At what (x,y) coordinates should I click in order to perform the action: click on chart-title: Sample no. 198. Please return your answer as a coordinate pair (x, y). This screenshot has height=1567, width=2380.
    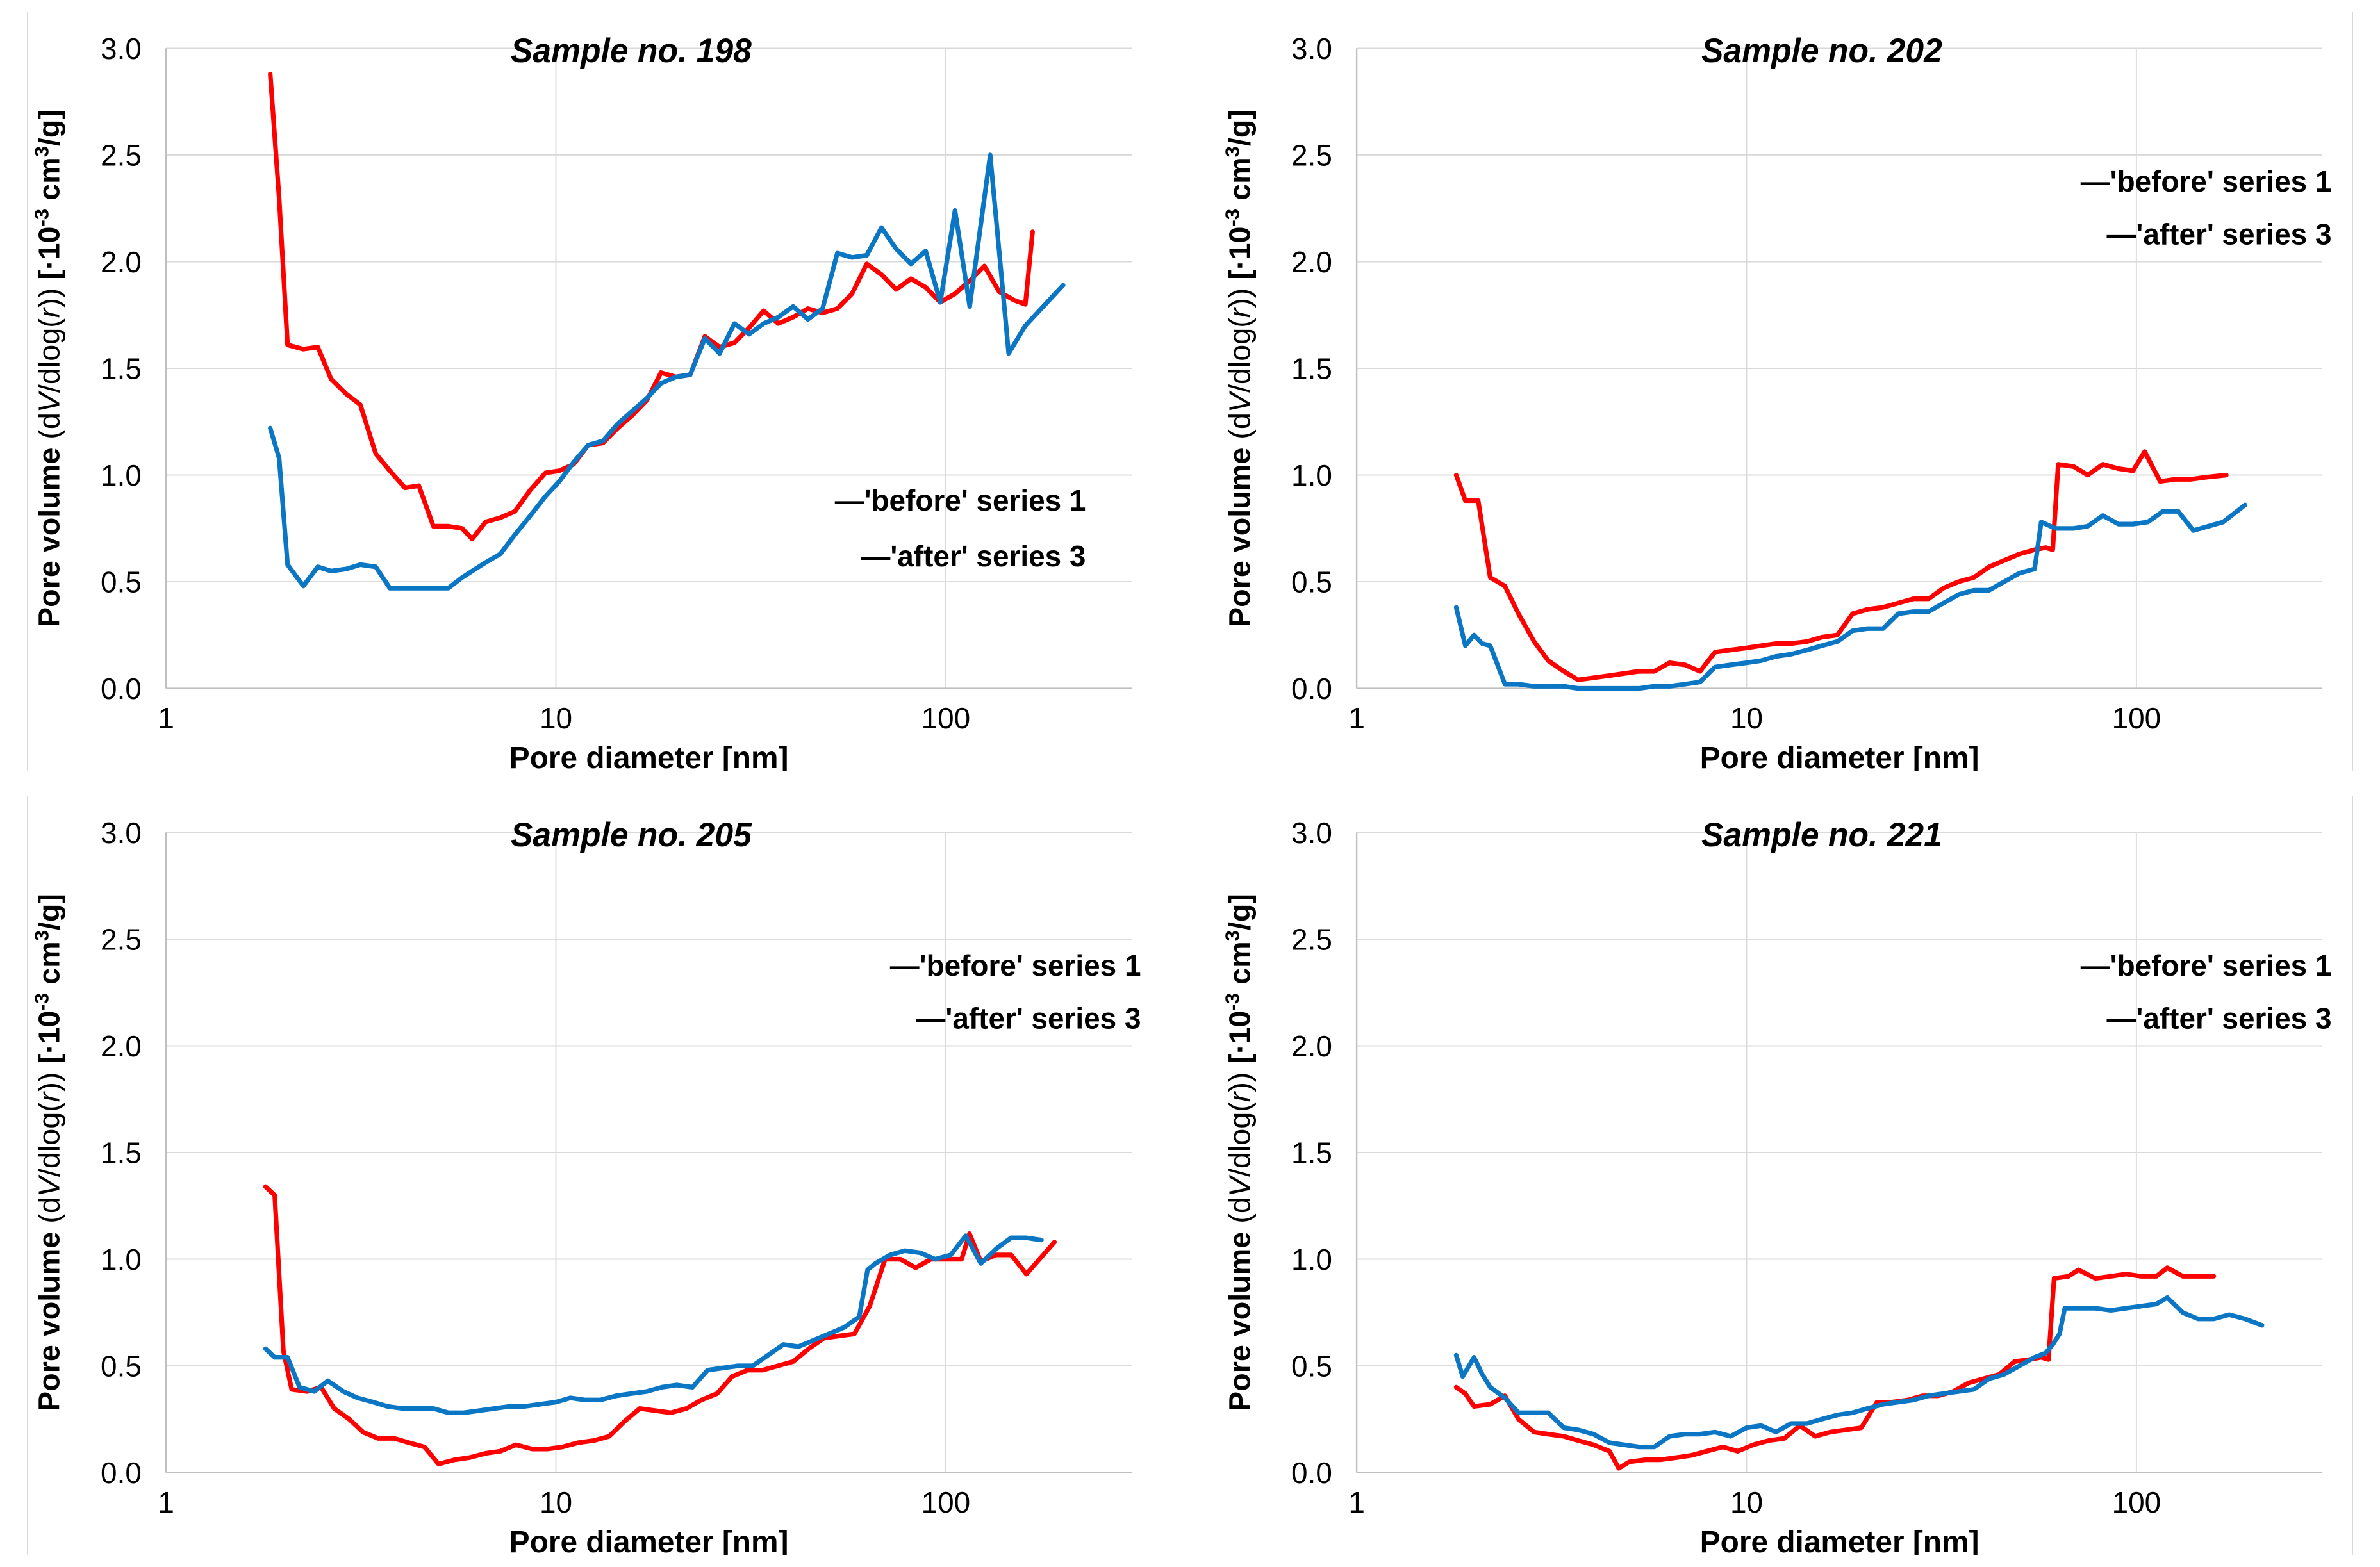
    Looking at the image, I should click on (631, 50).